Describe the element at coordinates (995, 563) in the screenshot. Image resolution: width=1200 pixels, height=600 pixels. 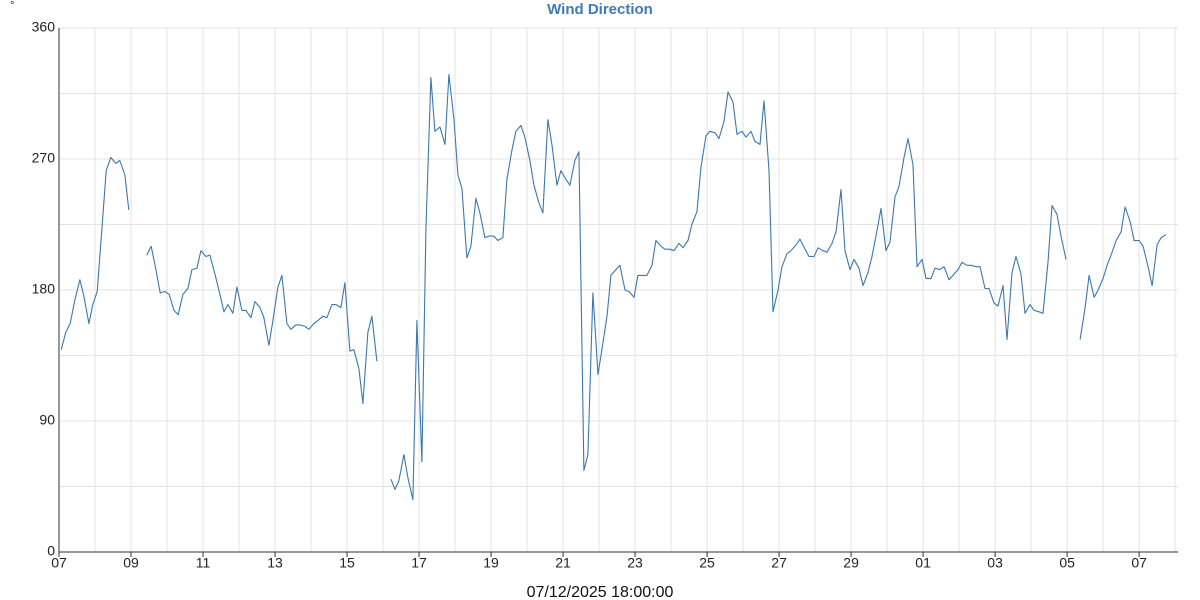
I see `x-tick-label: 03` at that location.